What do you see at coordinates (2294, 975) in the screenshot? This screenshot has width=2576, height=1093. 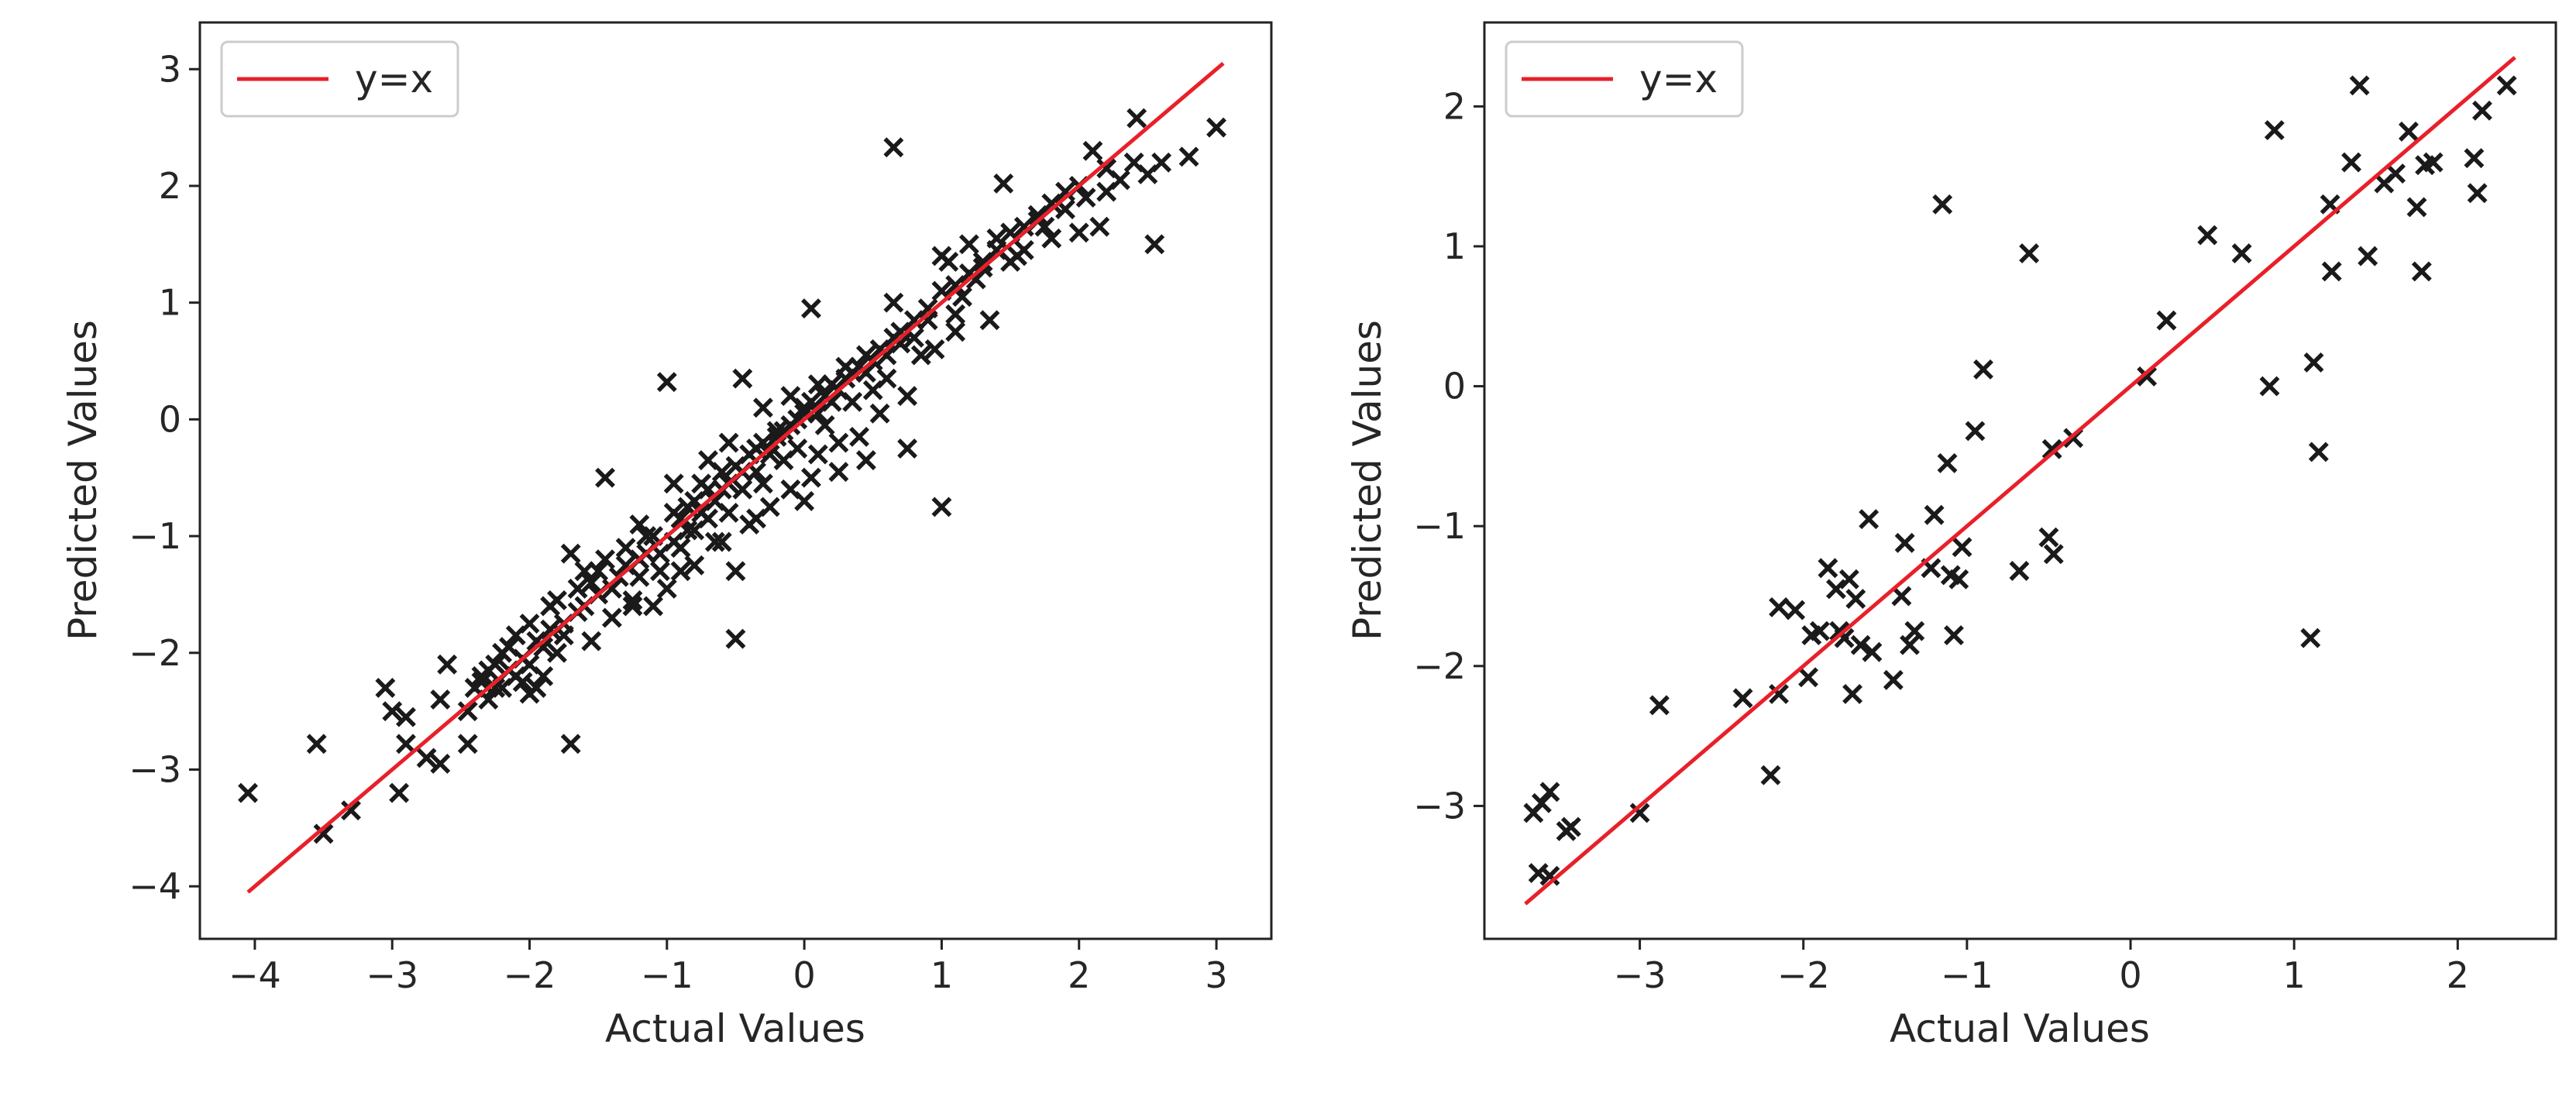 I see `right-x-tick-label: 1` at bounding box center [2294, 975].